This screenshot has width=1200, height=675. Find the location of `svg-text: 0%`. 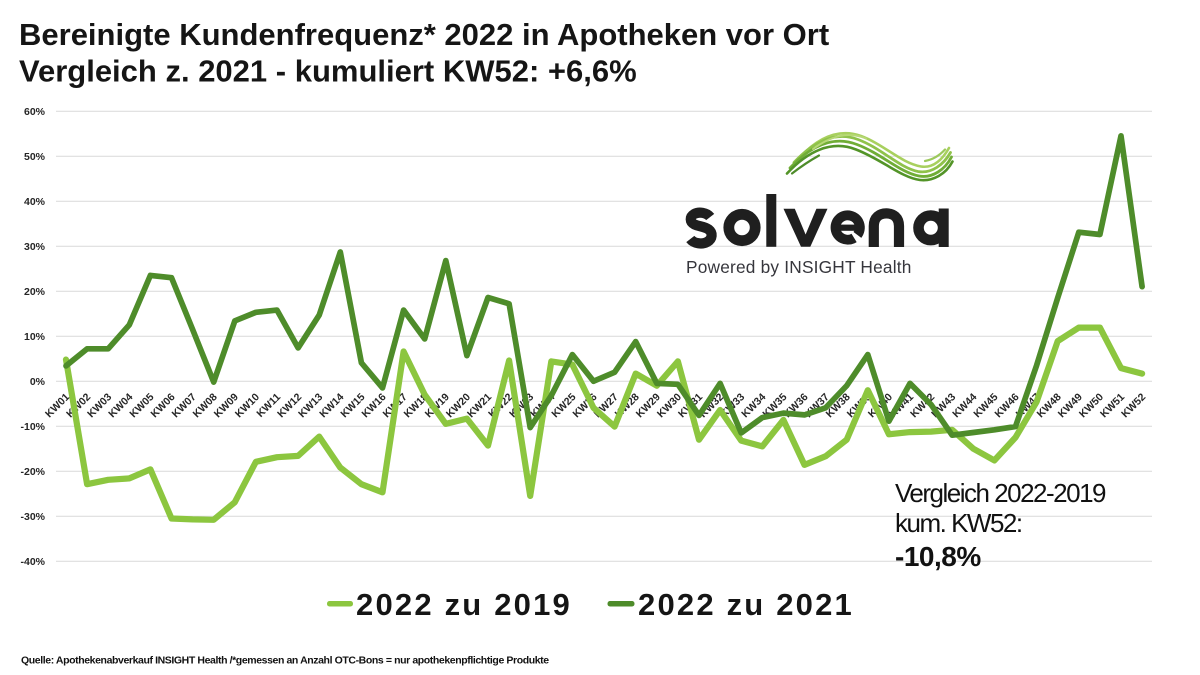

svg-text: 0% is located at coordinates (38, 382).